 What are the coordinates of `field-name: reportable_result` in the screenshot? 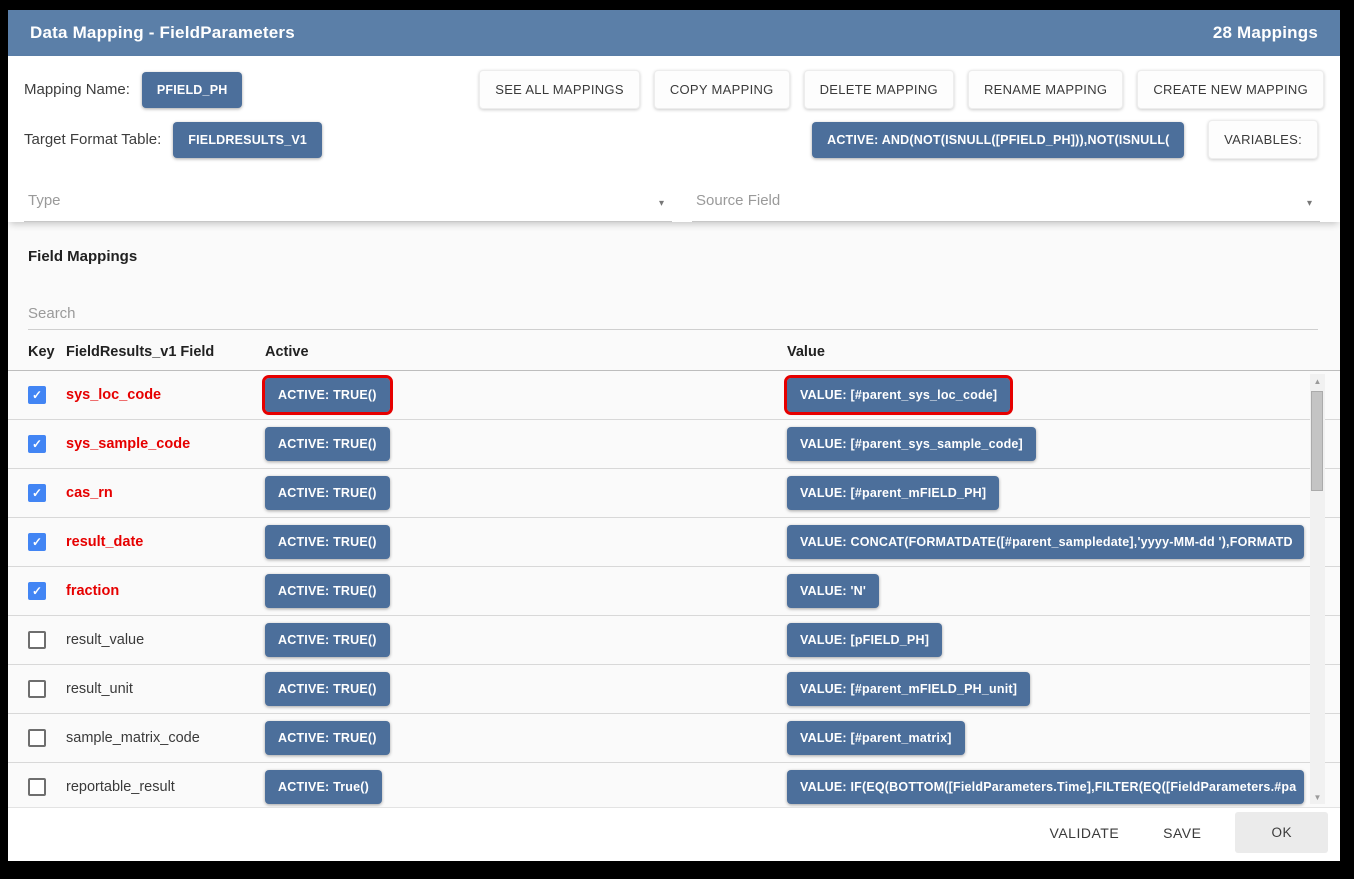 It's located at (120, 787).